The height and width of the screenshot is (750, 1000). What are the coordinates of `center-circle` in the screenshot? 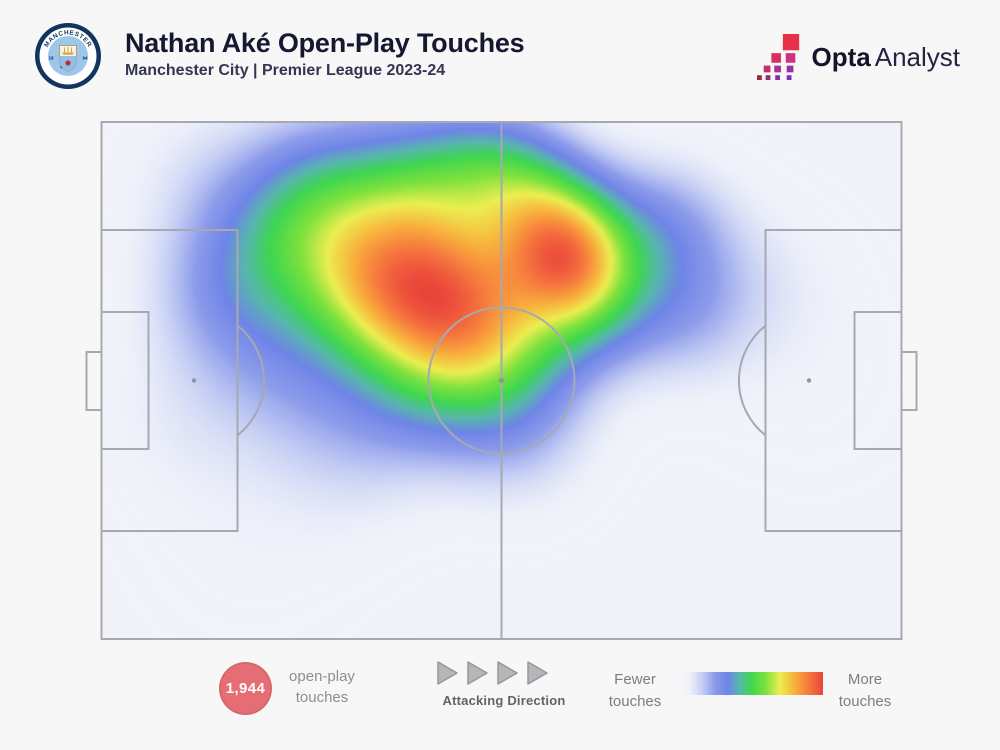 It's located at (501, 380).